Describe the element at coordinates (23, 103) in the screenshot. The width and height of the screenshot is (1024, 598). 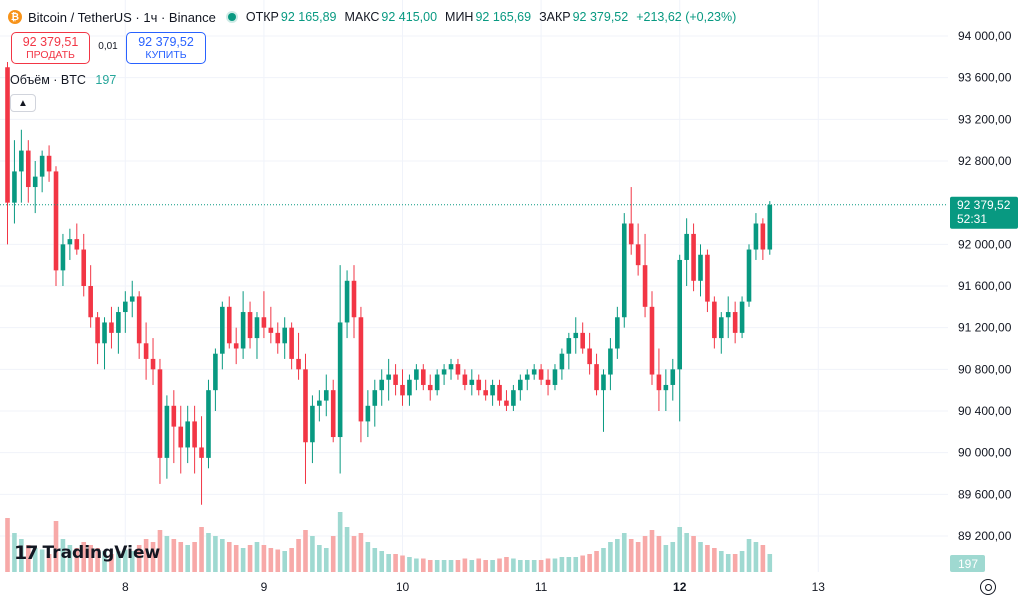
I see `collapse-legend-button: ▲` at that location.